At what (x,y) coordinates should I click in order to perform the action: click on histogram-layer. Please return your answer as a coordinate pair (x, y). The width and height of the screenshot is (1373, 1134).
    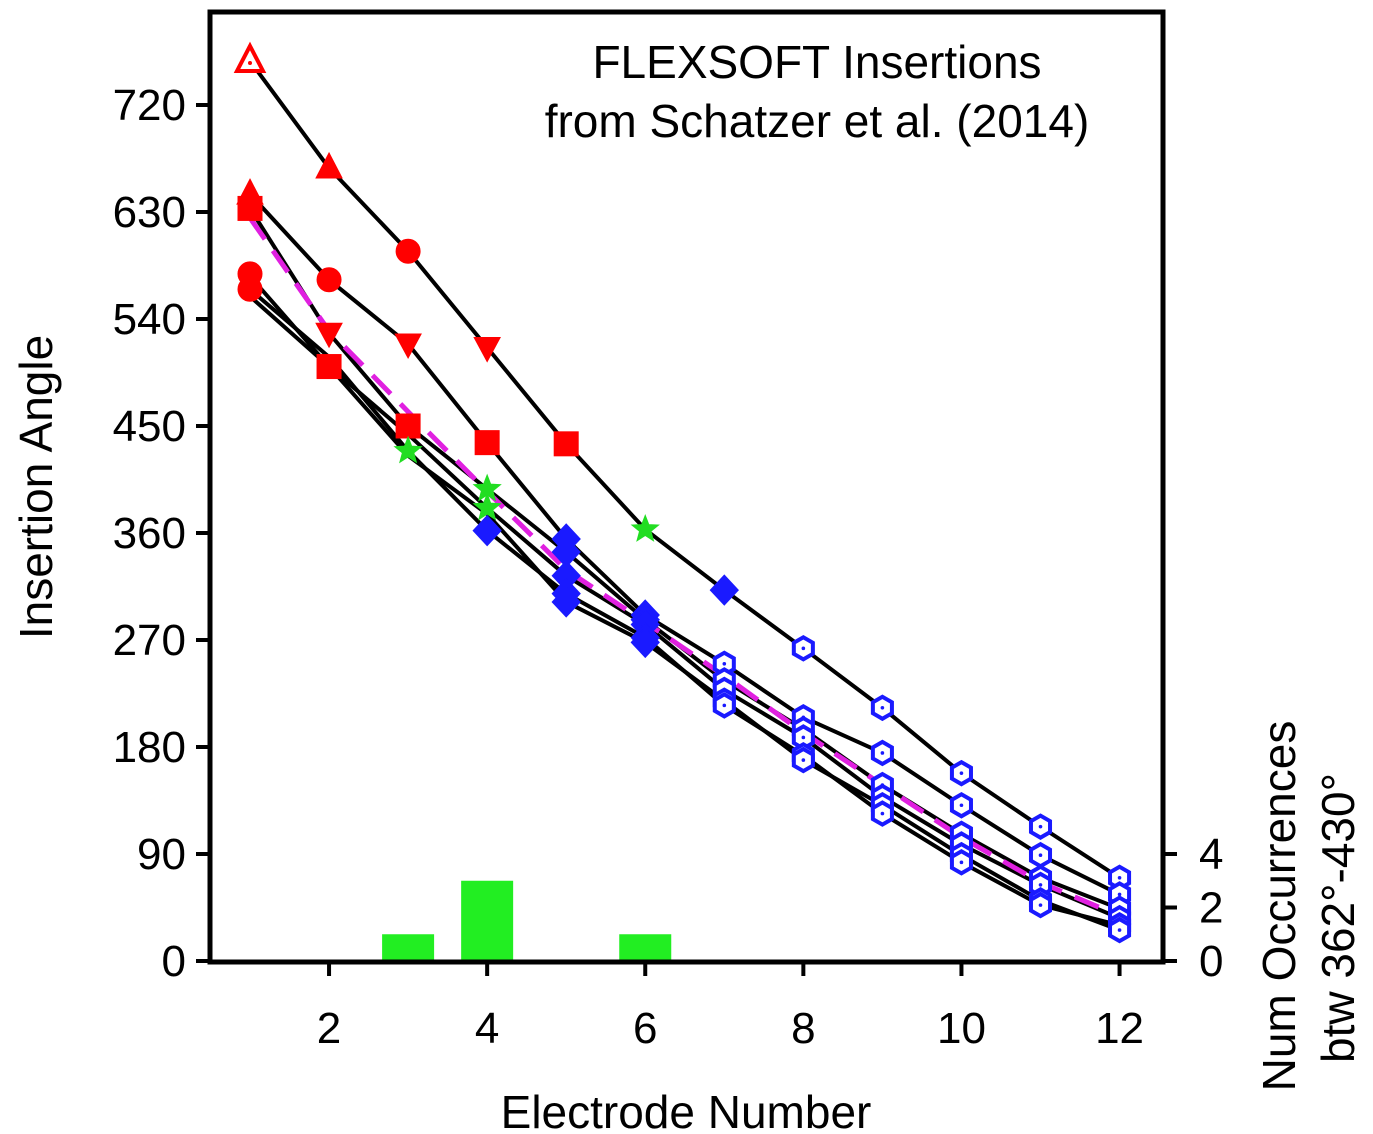
    Looking at the image, I should click on (527, 920).